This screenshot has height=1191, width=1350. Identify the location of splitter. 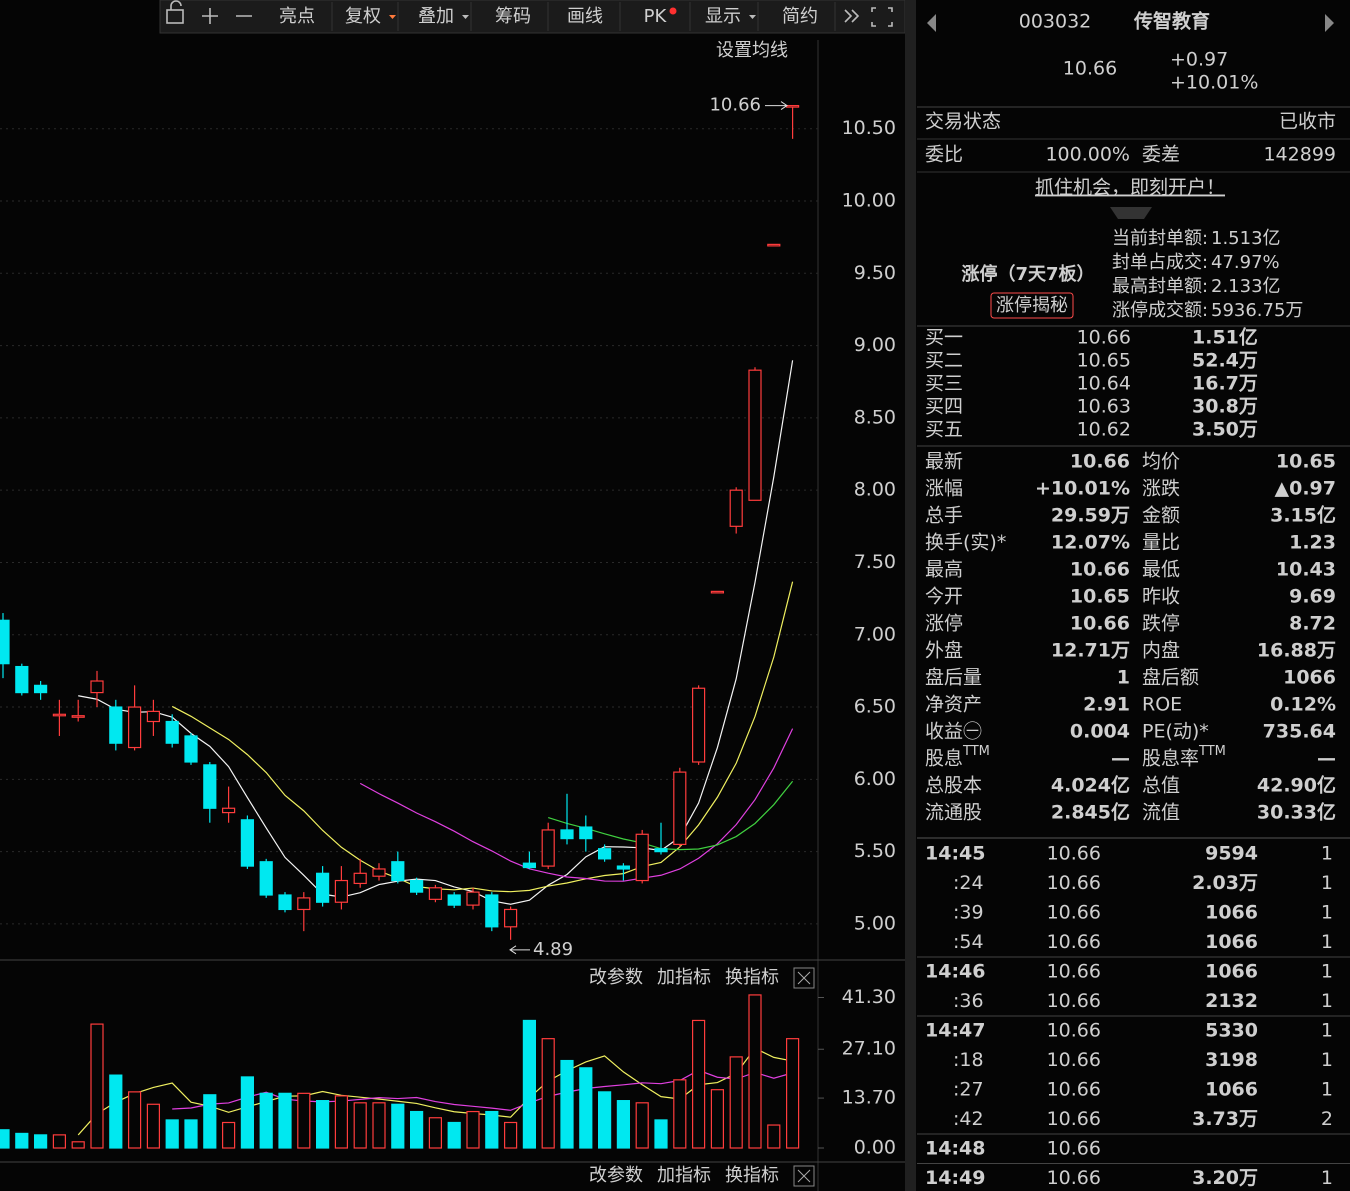
(910, 595).